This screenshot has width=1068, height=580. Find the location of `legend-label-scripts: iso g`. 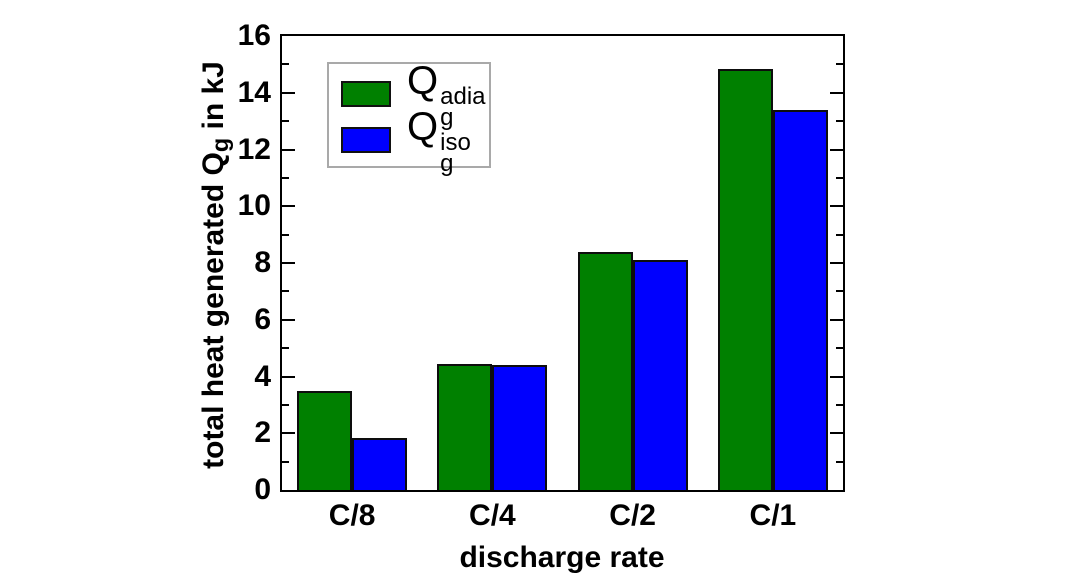

legend-label-scripts: iso g is located at coordinates (455, 152).